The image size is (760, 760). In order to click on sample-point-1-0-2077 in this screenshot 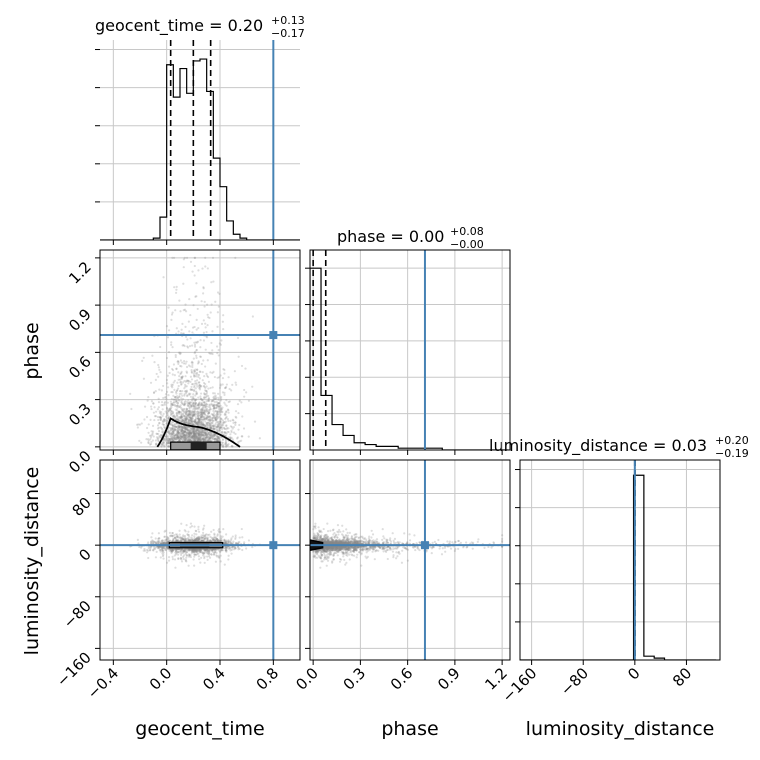, I will do `click(216, 439)`.